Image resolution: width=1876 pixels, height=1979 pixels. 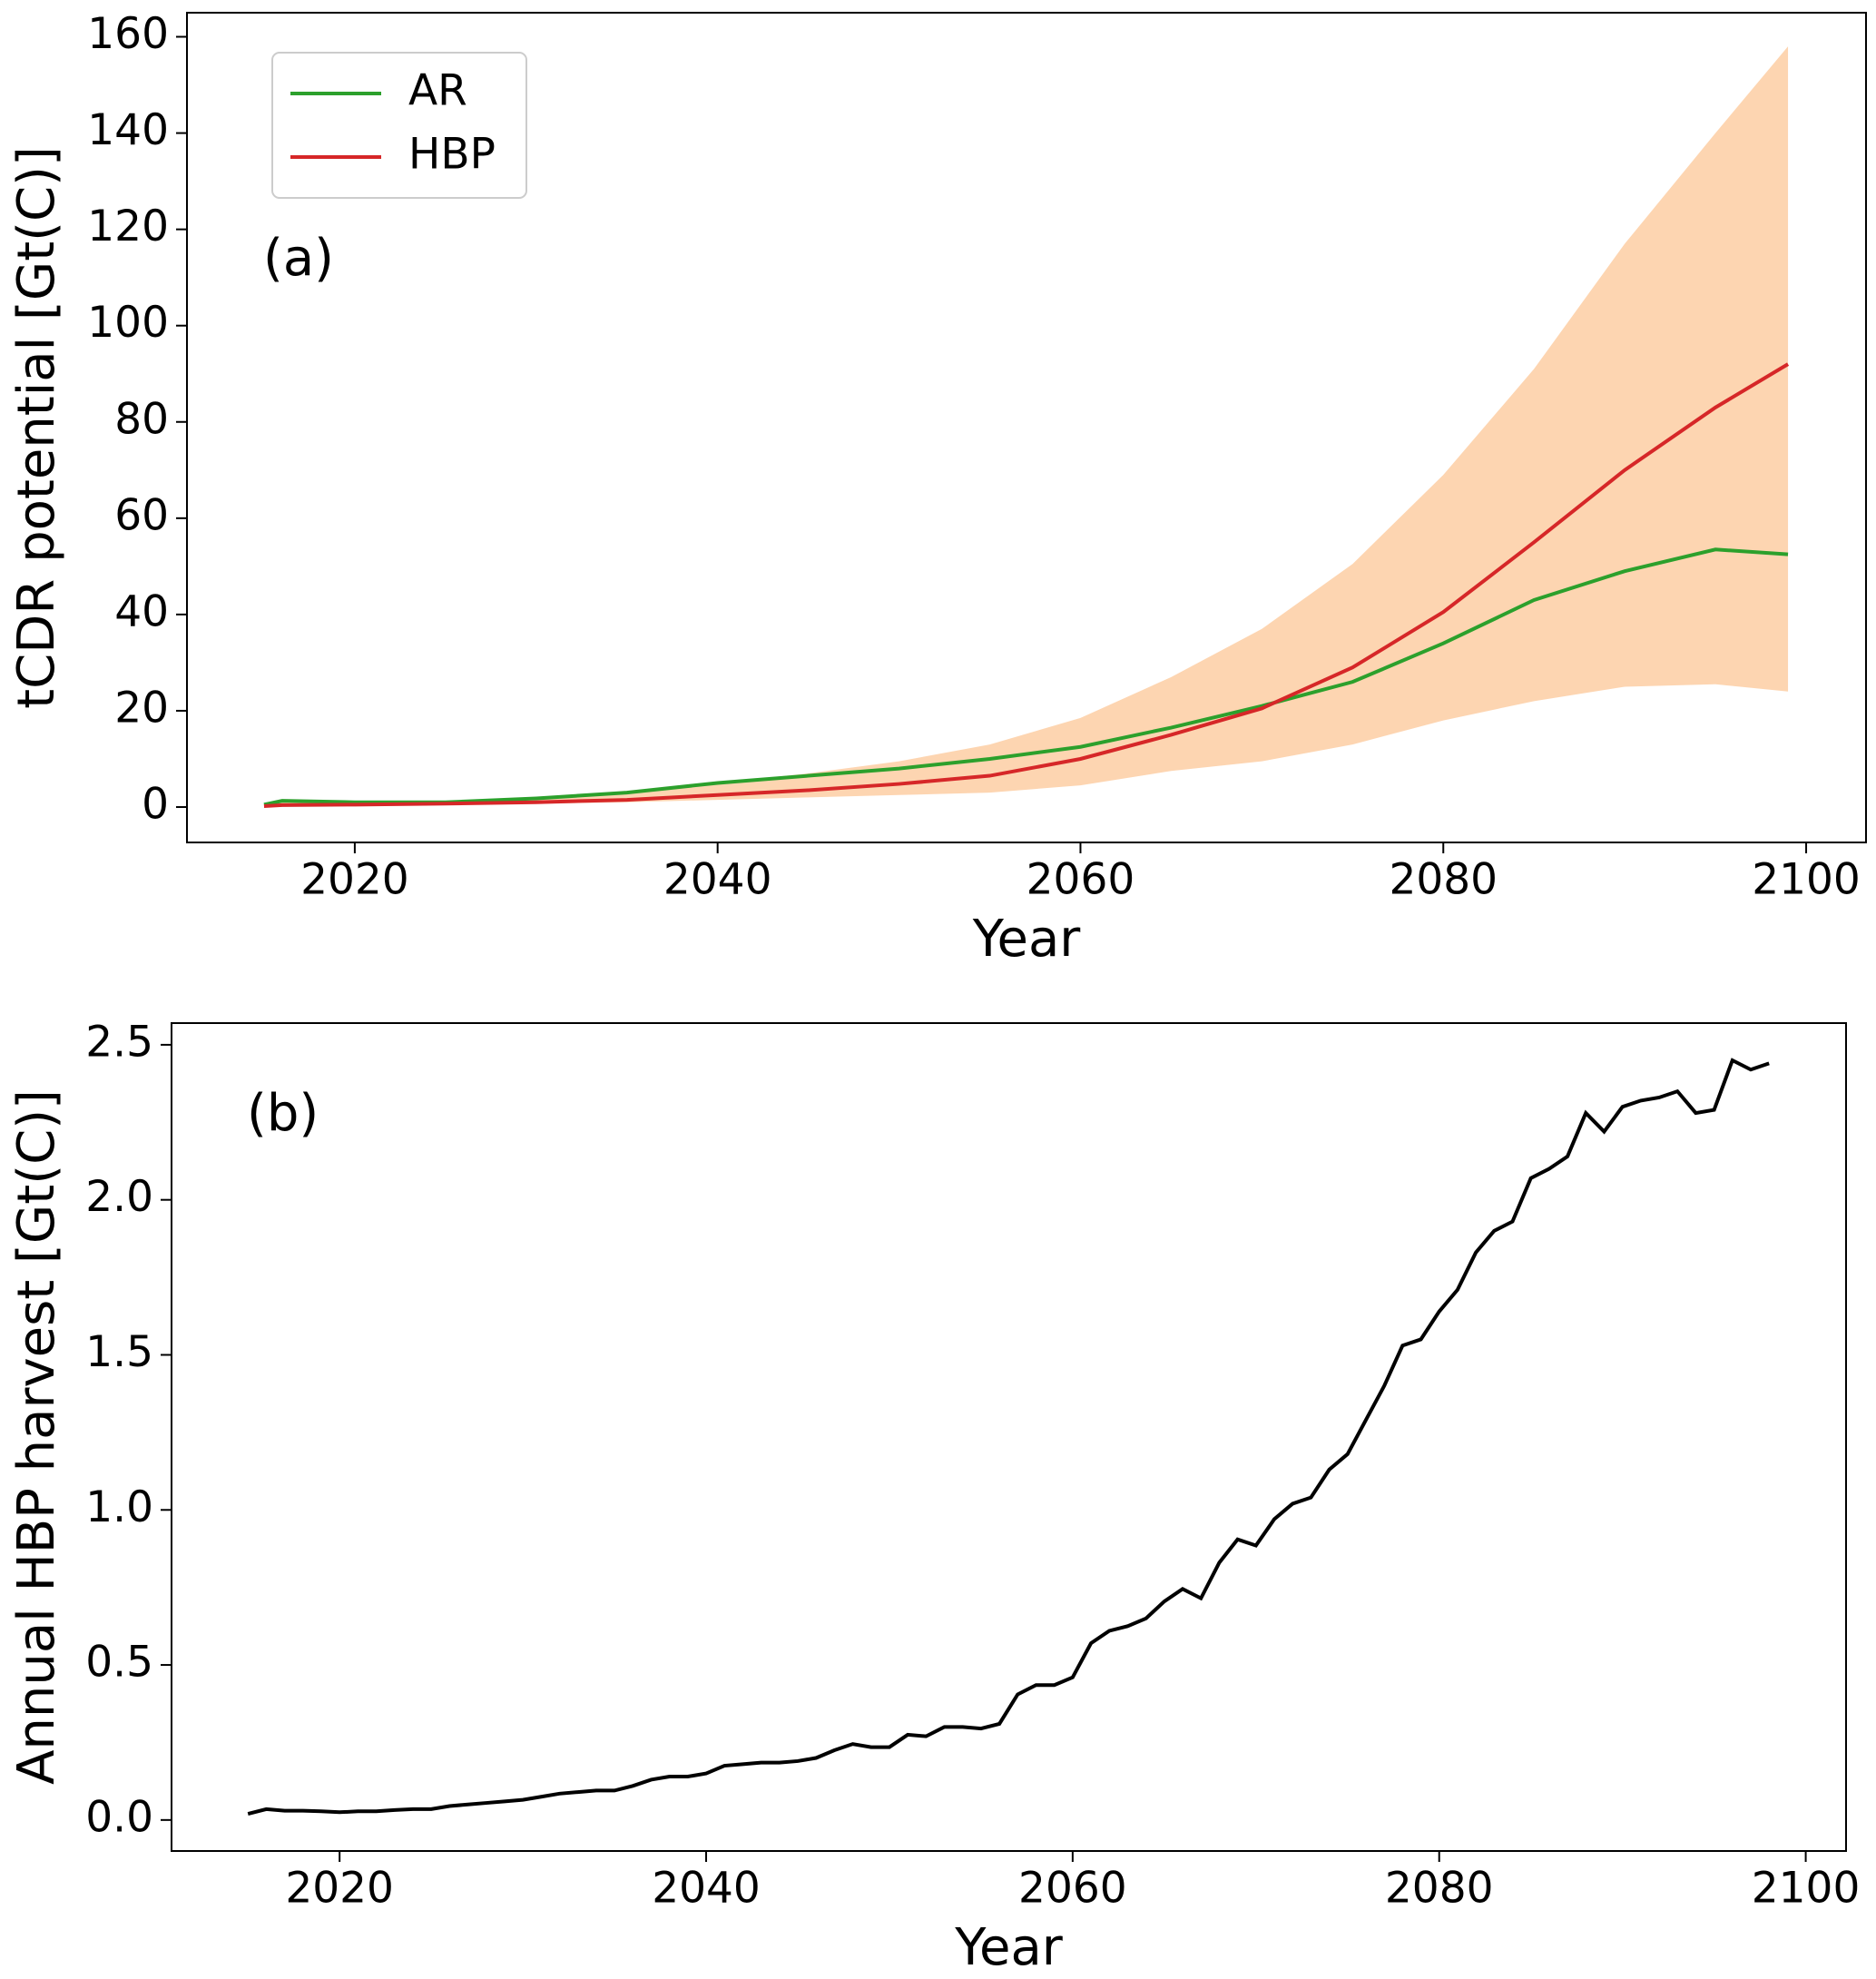 I want to click on y-tick-label: 140, so click(x=128, y=130).